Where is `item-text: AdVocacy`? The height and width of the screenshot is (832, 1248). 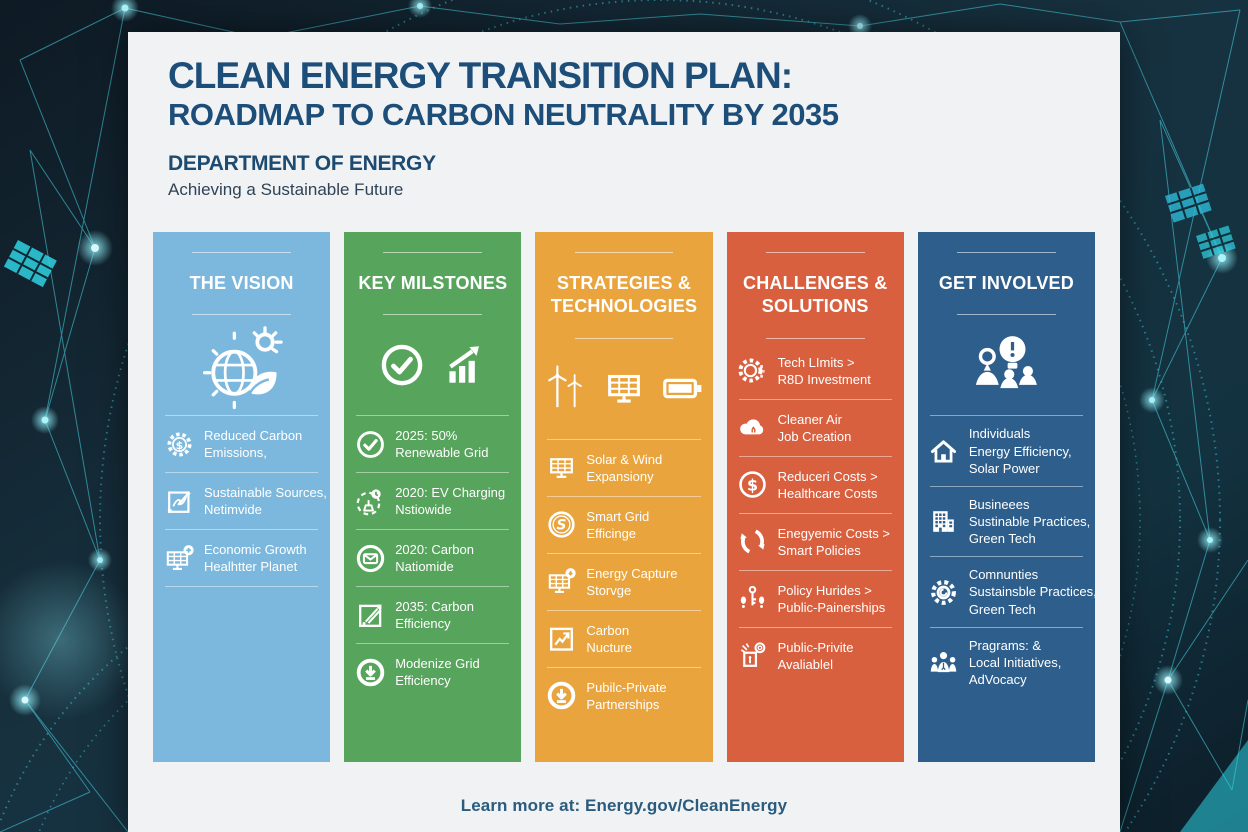
item-text: AdVocacy is located at coordinates (997, 680).